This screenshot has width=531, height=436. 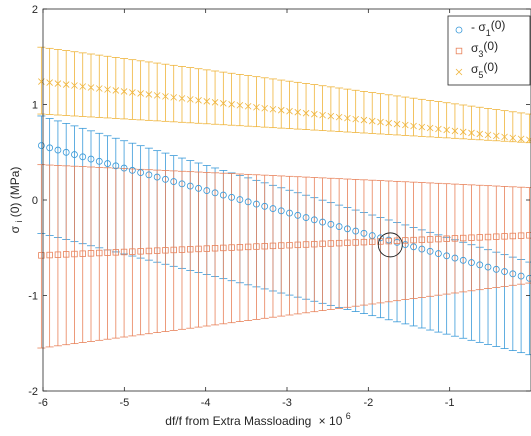 What do you see at coordinates (287, 403) in the screenshot?
I see `x-tick-label: -3` at bounding box center [287, 403].